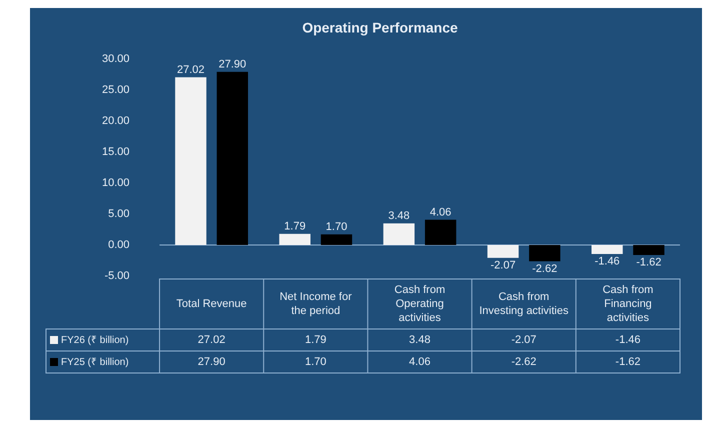  I want to click on data-label: 4.06, so click(419, 362).